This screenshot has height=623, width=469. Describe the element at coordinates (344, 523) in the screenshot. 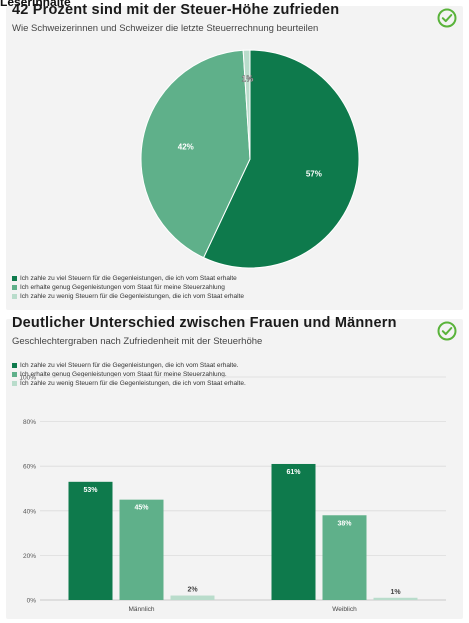

I see `bar-data-label: 38%` at that location.